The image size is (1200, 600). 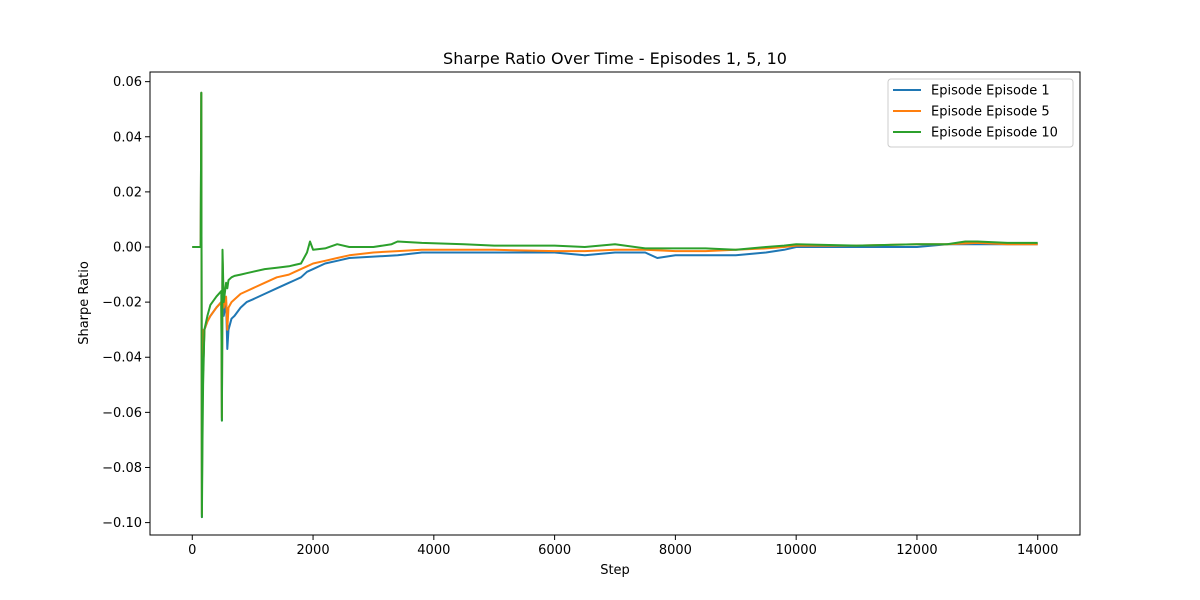 I want to click on x-tick-label: 12000, so click(x=916, y=550).